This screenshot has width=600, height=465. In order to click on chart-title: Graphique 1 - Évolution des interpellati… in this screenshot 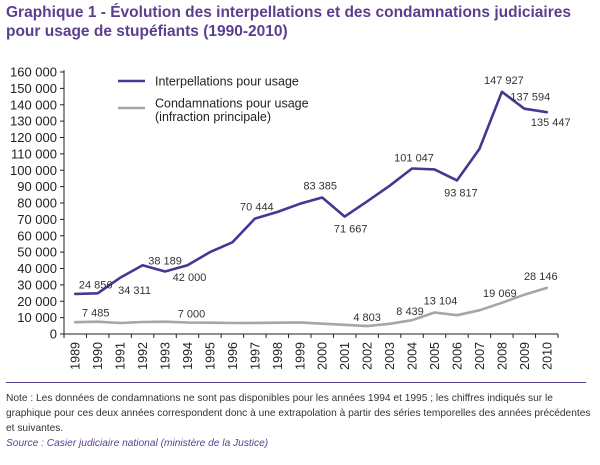, I will do `click(289, 22)`.